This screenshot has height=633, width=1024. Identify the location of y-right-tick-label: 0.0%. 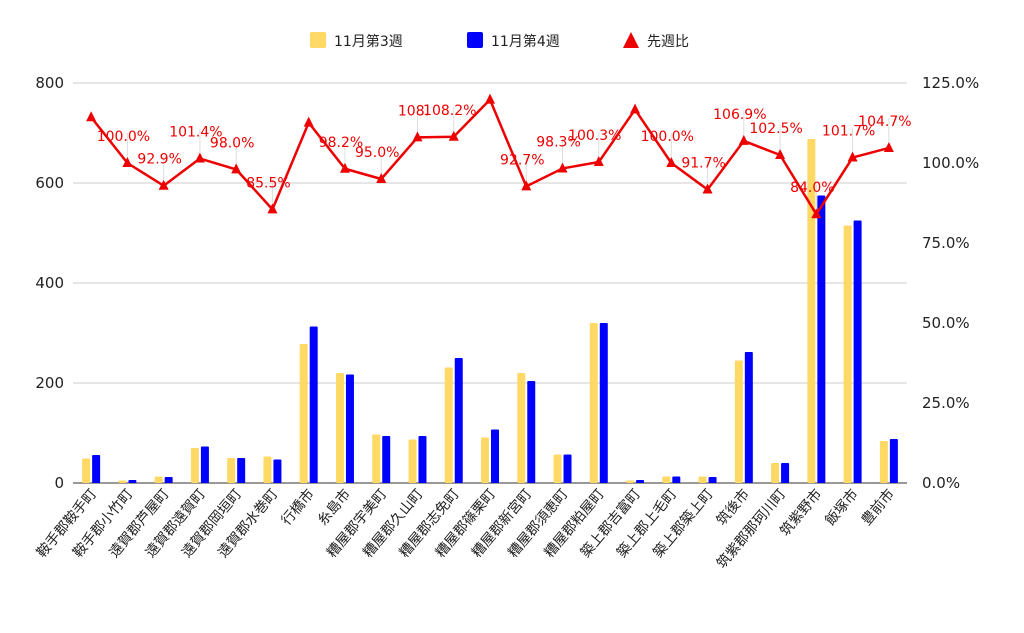
(941, 483).